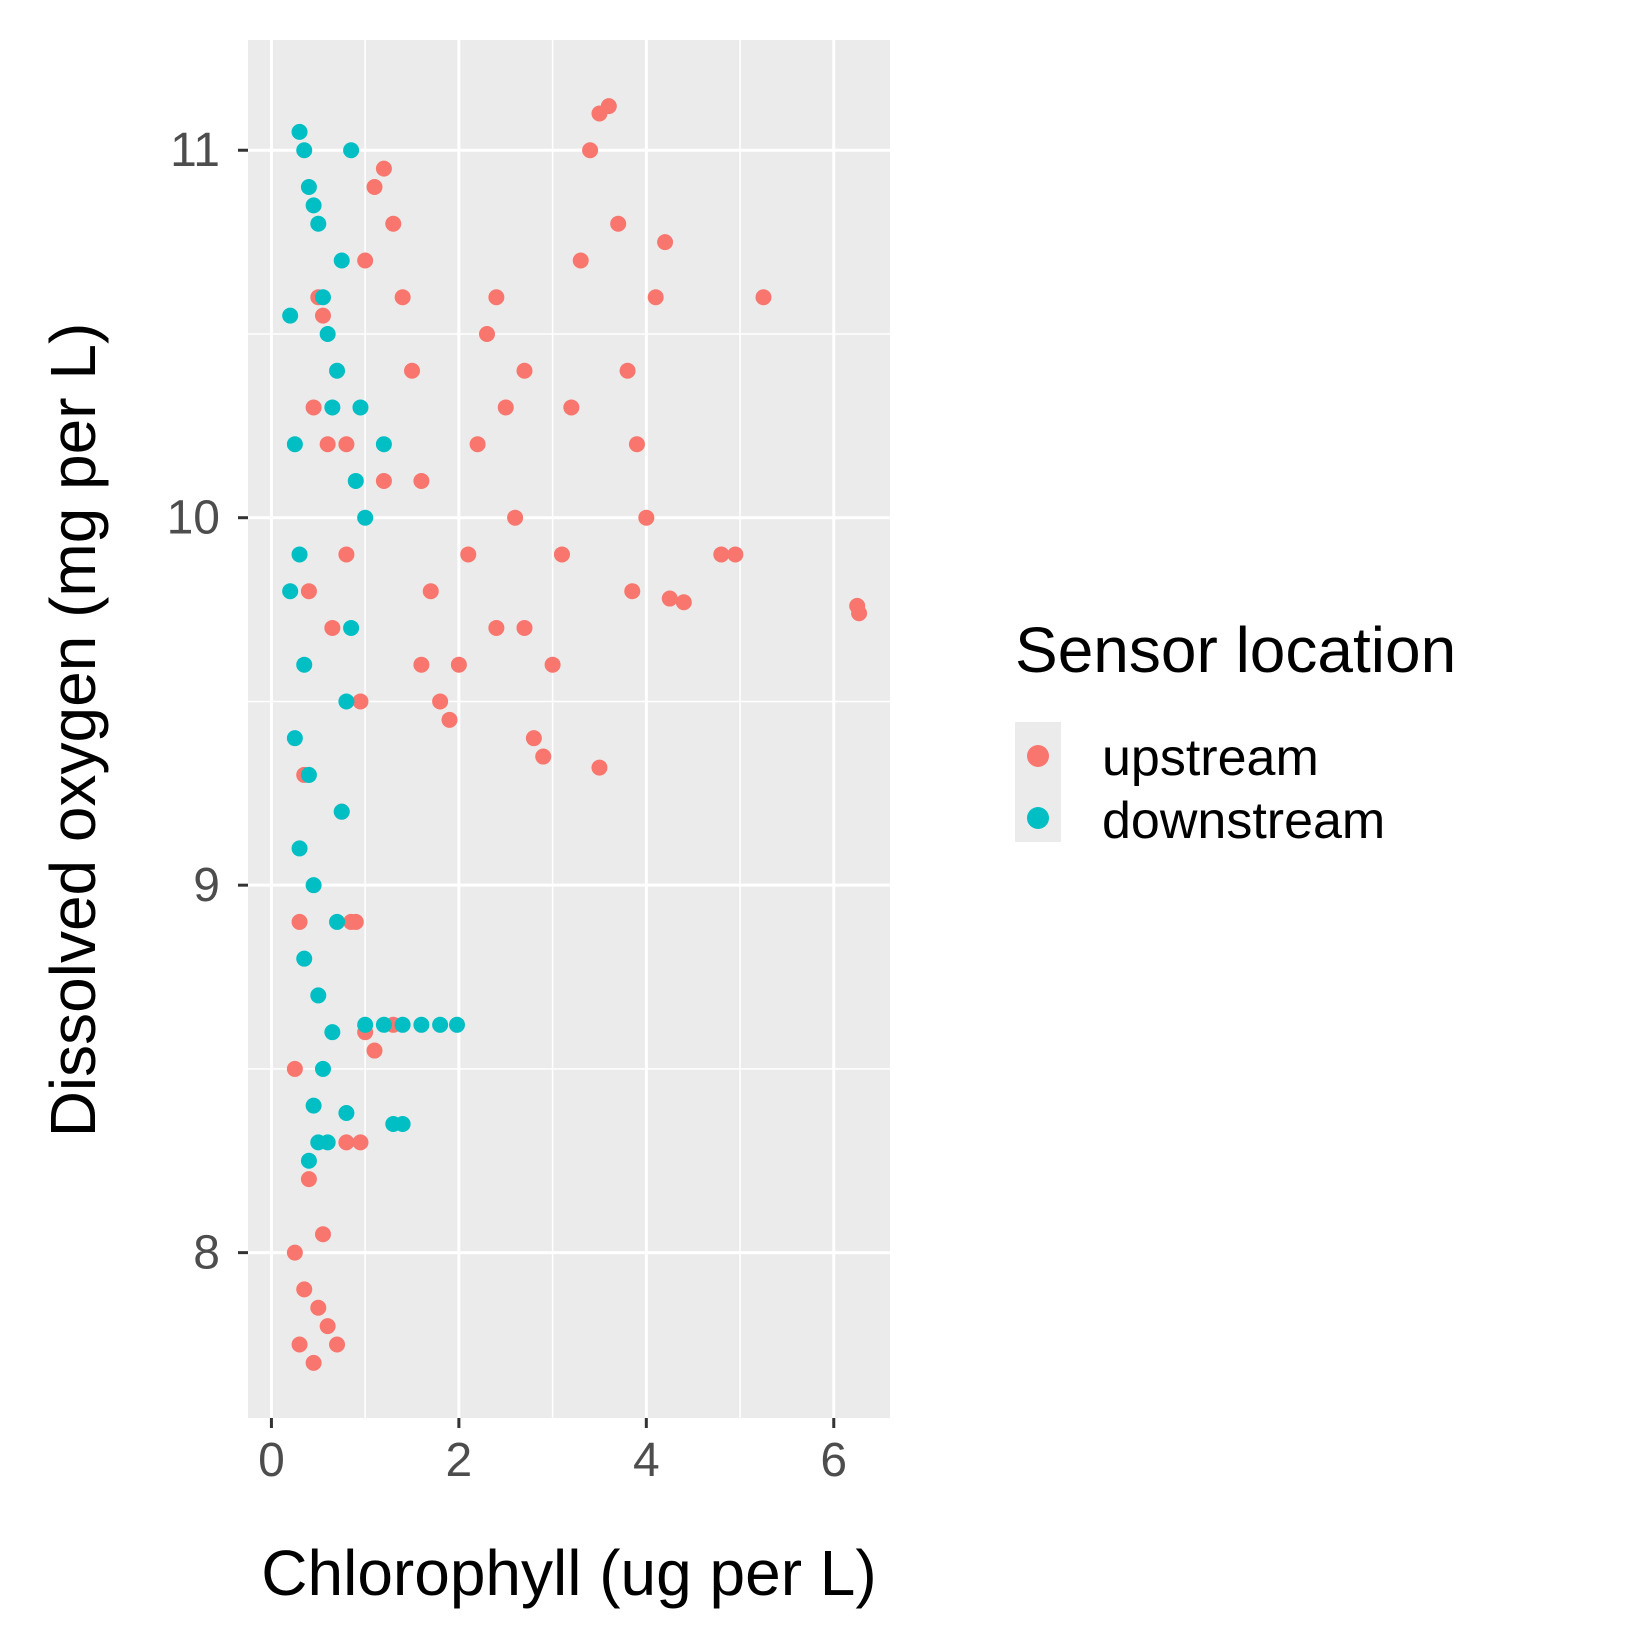  I want to click on legend-downstream-label: downstream, so click(1243, 821).